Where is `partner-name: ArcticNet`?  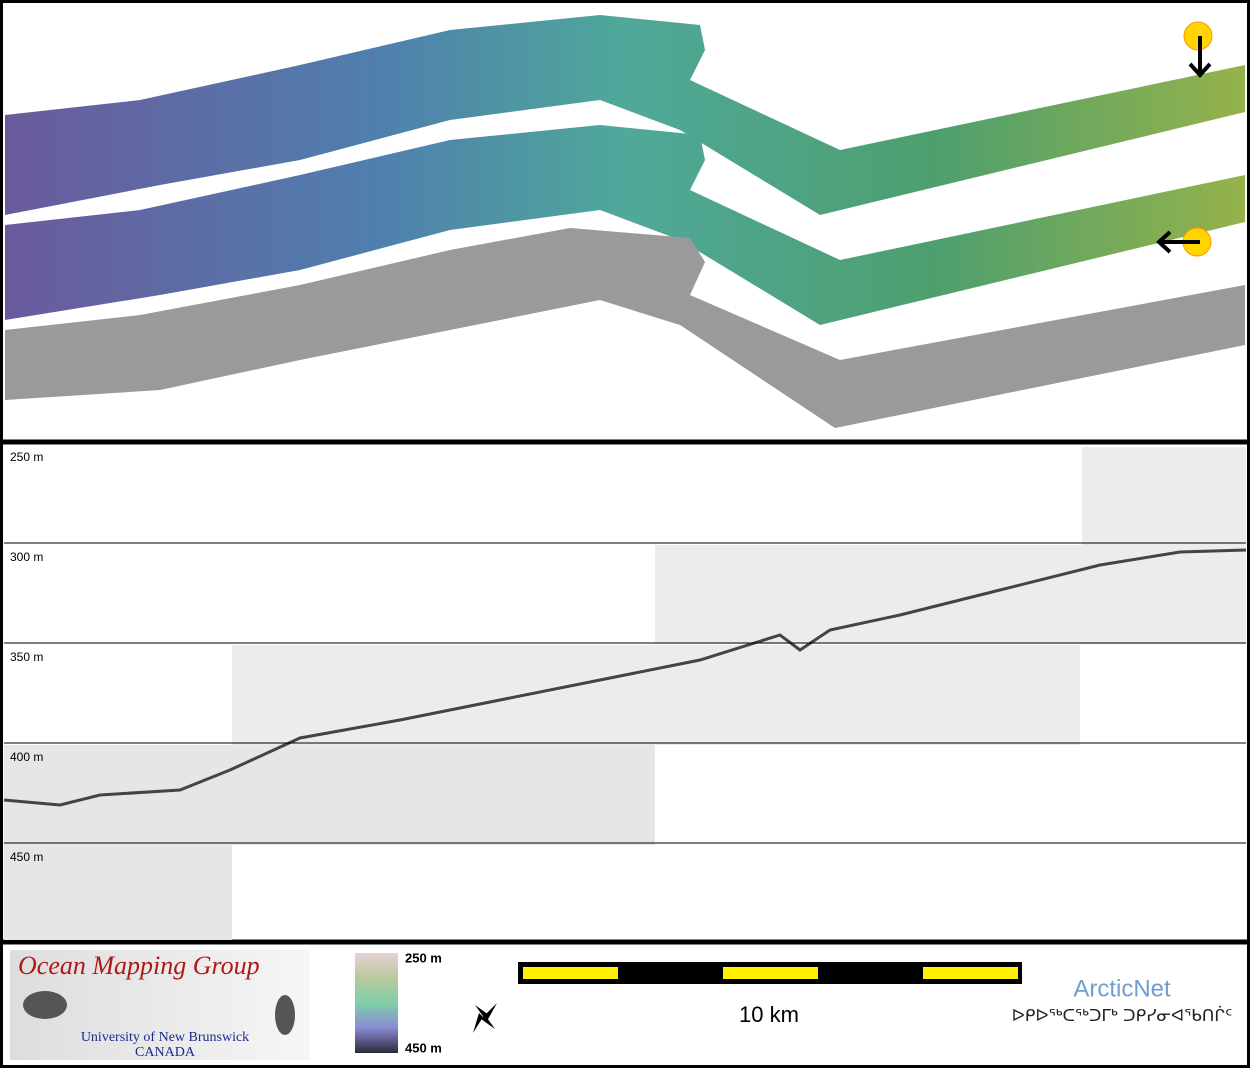 partner-name: ArcticNet is located at coordinates (1122, 988).